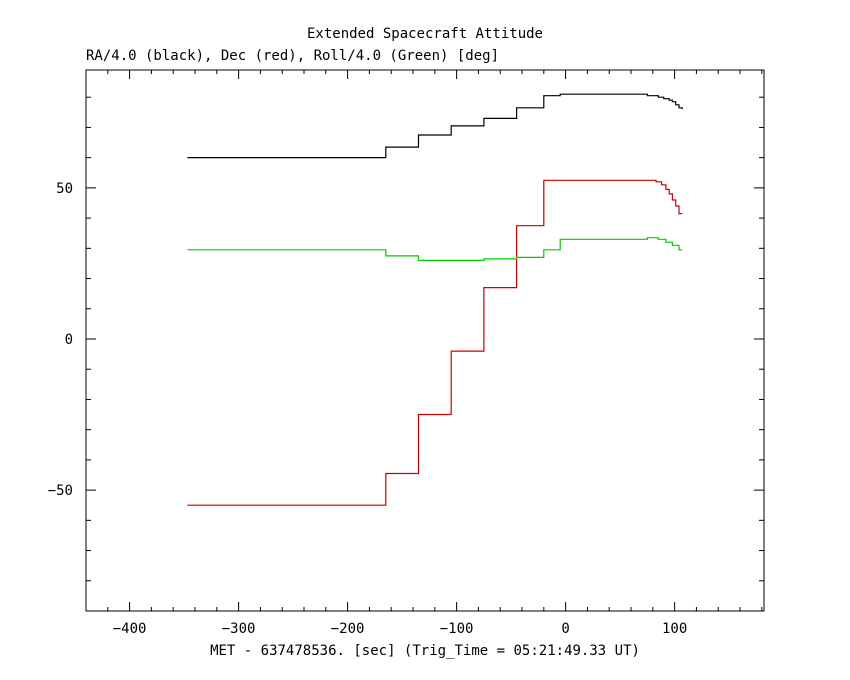 This screenshot has width=850, height=680. I want to click on y-tick-label: −50, so click(60, 491).